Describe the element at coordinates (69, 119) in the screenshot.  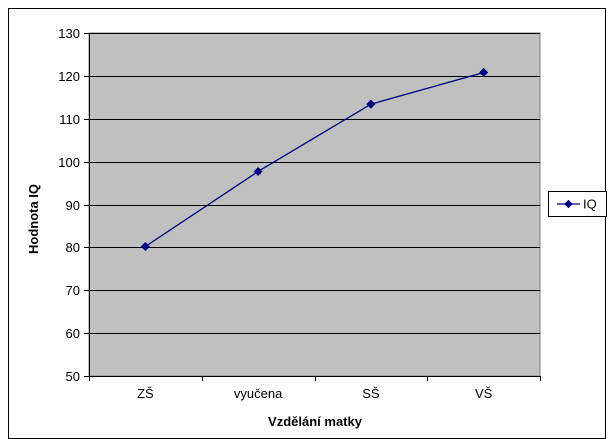
I see `y-tick-label: 110` at that location.